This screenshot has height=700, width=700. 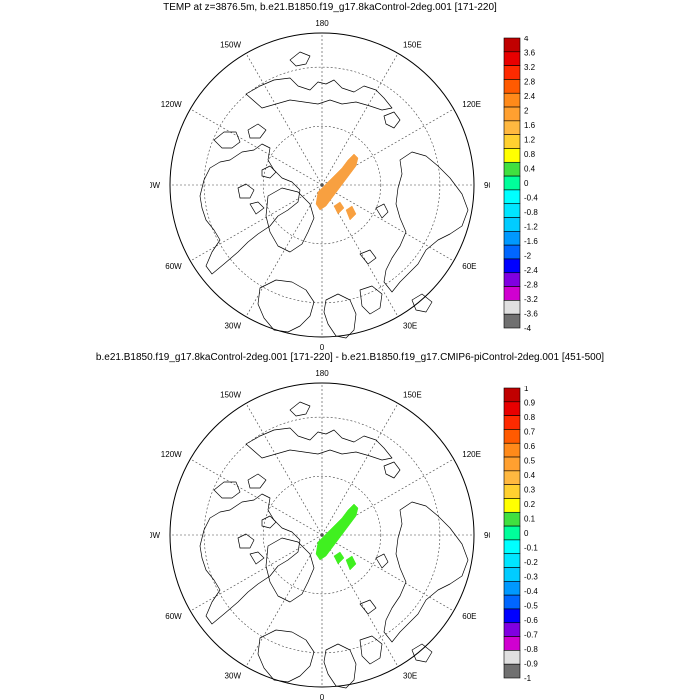 I want to click on longitude-label: 60E, so click(x=469, y=616).